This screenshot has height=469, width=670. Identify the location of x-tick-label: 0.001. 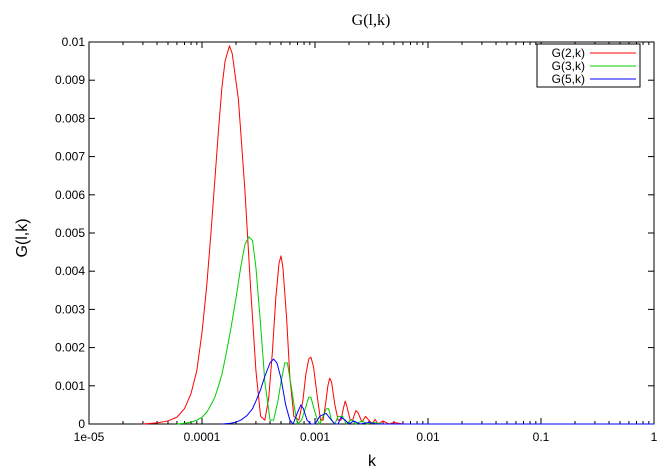
(315, 437).